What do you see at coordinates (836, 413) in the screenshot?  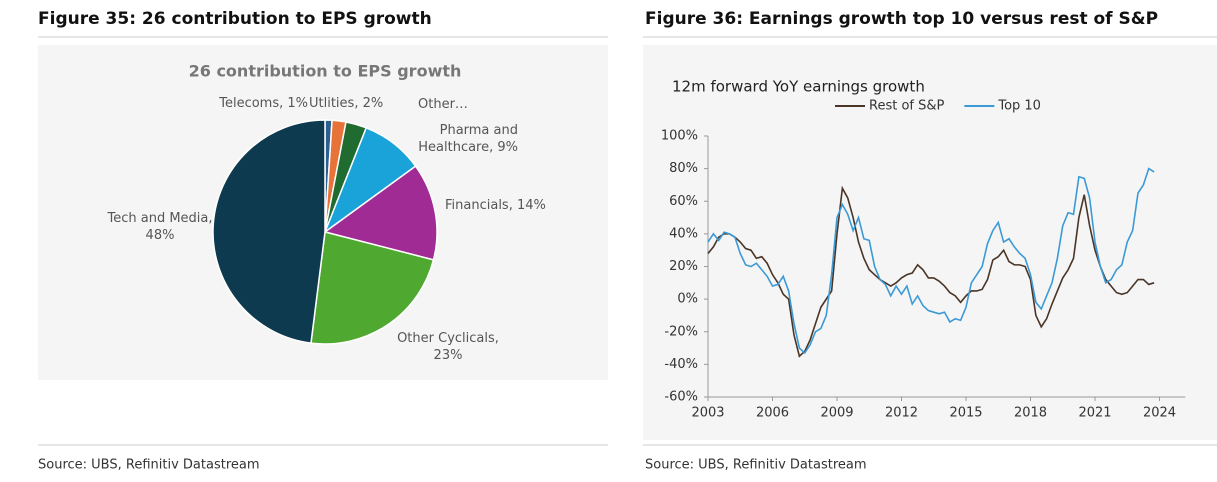 I see `x-tick-label: 2009` at bounding box center [836, 413].